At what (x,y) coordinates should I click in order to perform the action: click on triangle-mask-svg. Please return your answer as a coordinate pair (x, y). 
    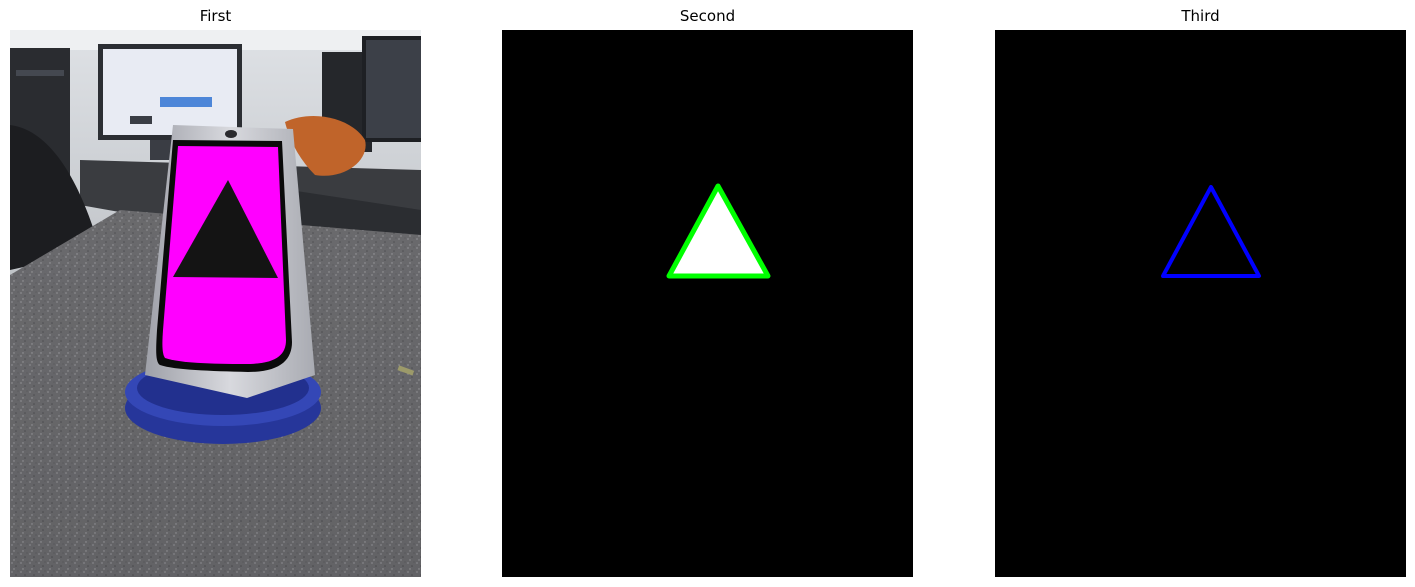
    Looking at the image, I should click on (718, 231).